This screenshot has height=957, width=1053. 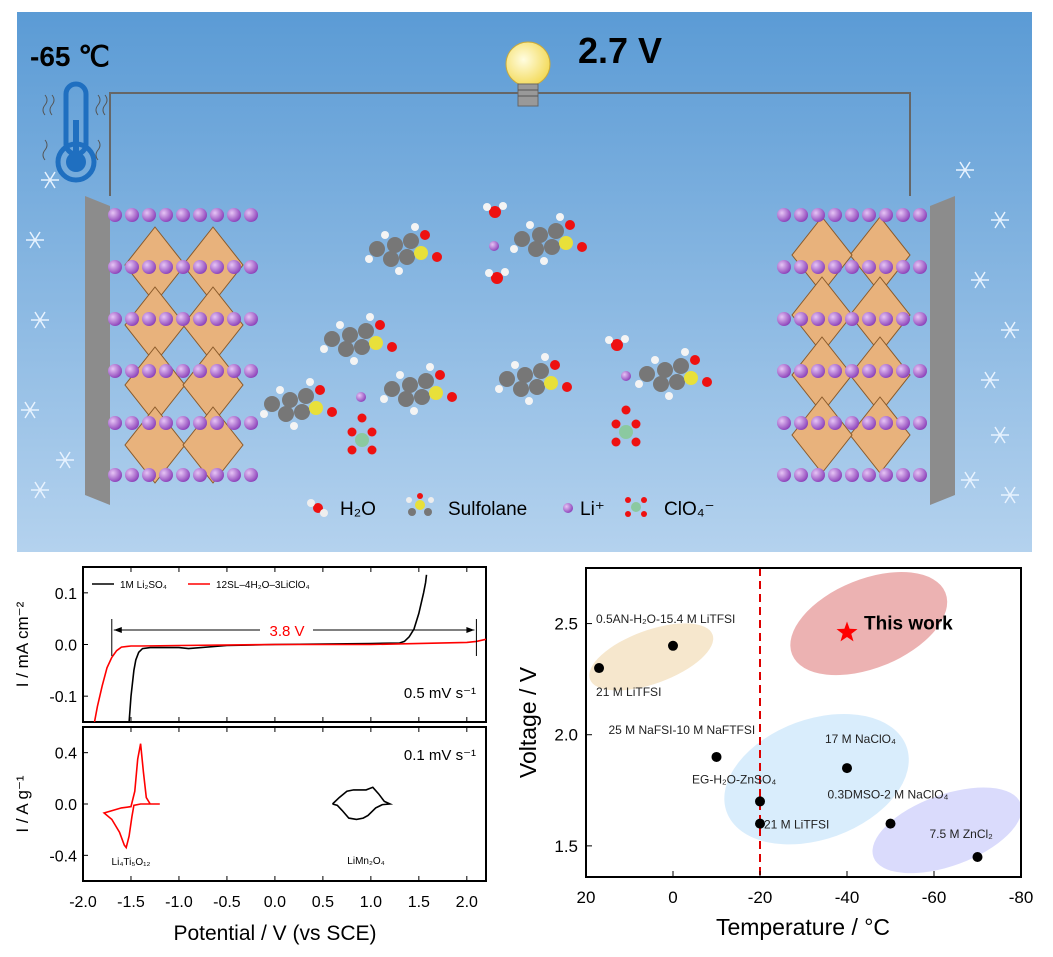 I want to click on point-label: 7.5 M ZnCl₂, so click(x=962, y=834).